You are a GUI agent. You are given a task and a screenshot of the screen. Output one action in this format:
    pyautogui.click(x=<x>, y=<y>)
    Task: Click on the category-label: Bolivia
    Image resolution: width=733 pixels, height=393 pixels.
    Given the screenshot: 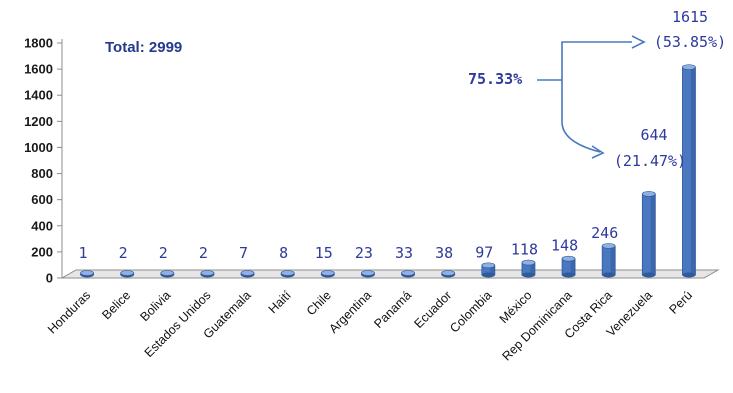 What is the action you would take?
    pyautogui.click(x=155, y=306)
    